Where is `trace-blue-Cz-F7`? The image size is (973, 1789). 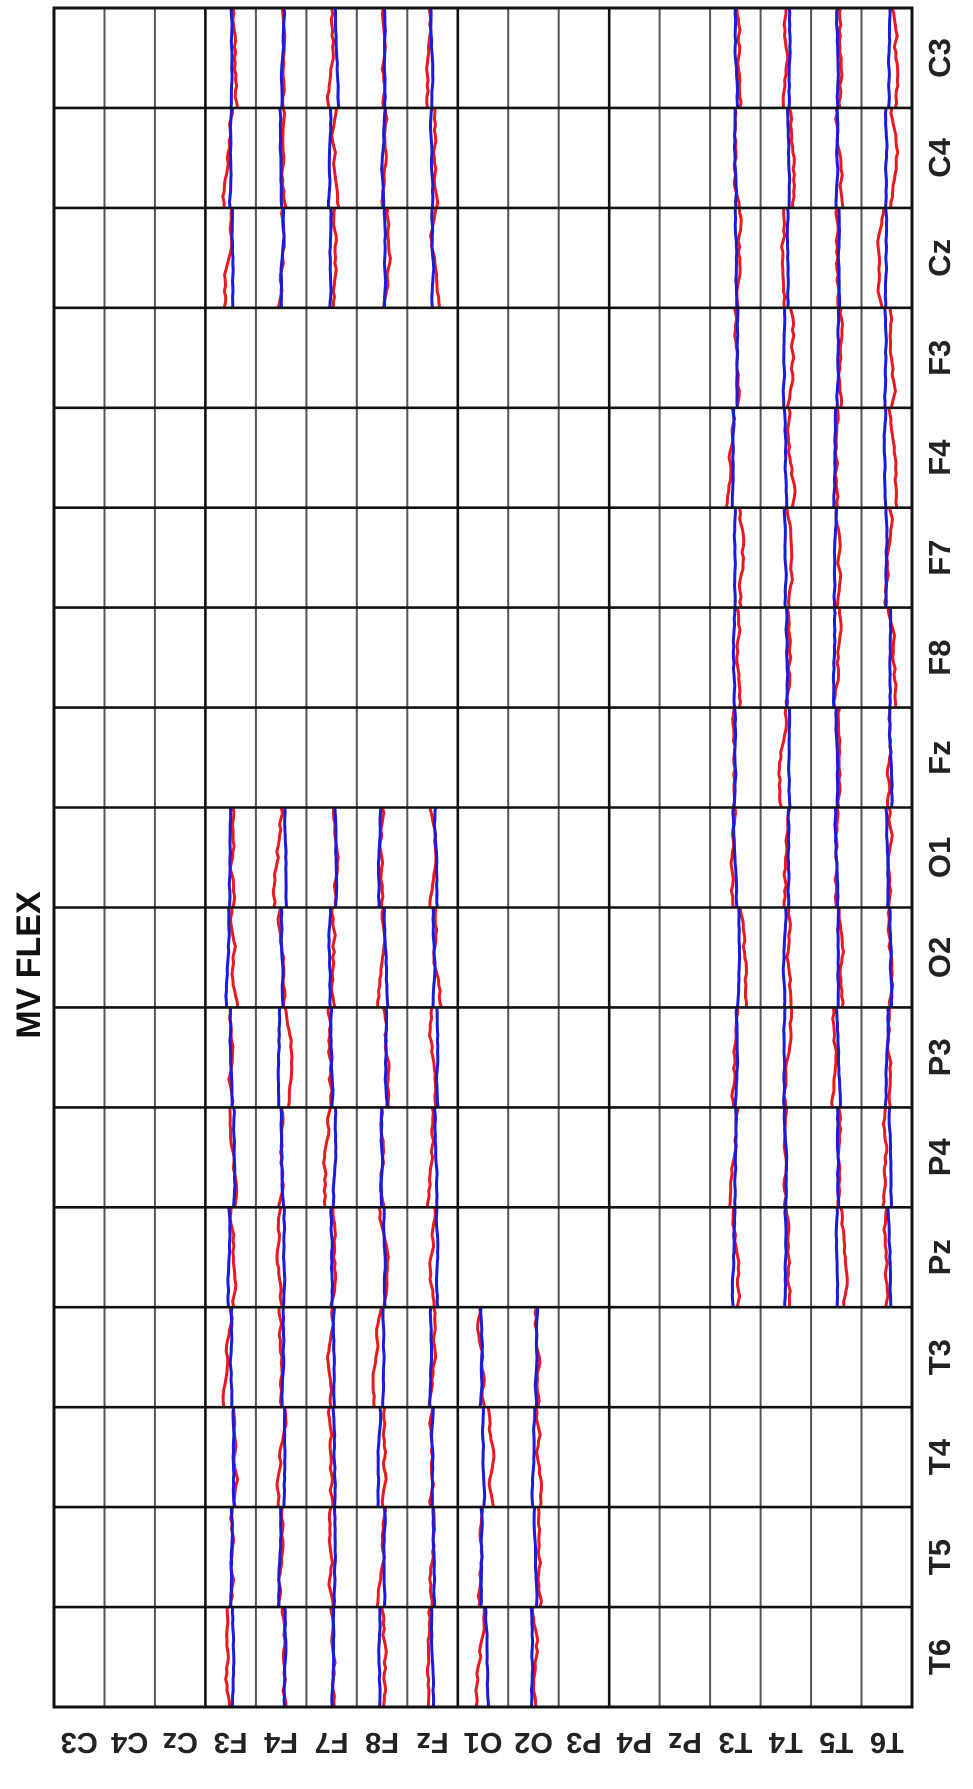 trace-blue-Cz-F7 is located at coordinates (330, 257).